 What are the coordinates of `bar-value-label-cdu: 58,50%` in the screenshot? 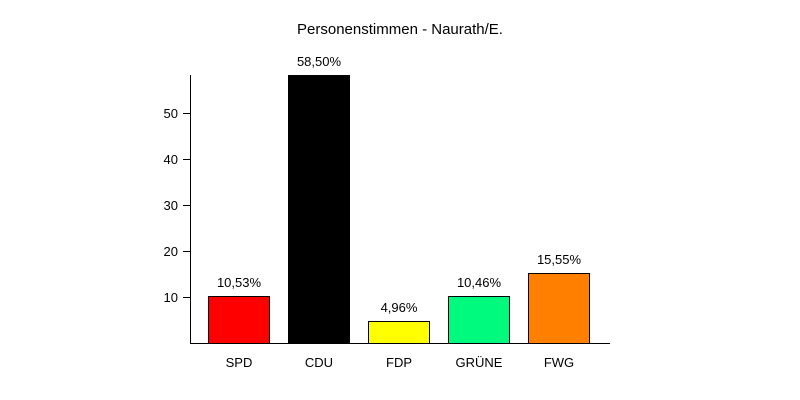 It's located at (319, 61).